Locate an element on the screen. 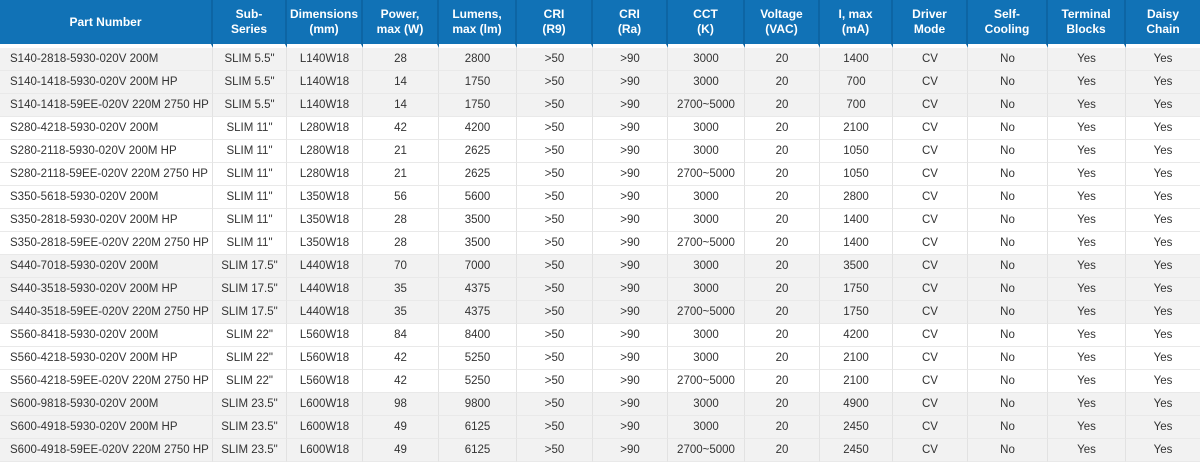 The width and height of the screenshot is (1200, 470). cell-lumens-max: 3500 is located at coordinates (478, 220).